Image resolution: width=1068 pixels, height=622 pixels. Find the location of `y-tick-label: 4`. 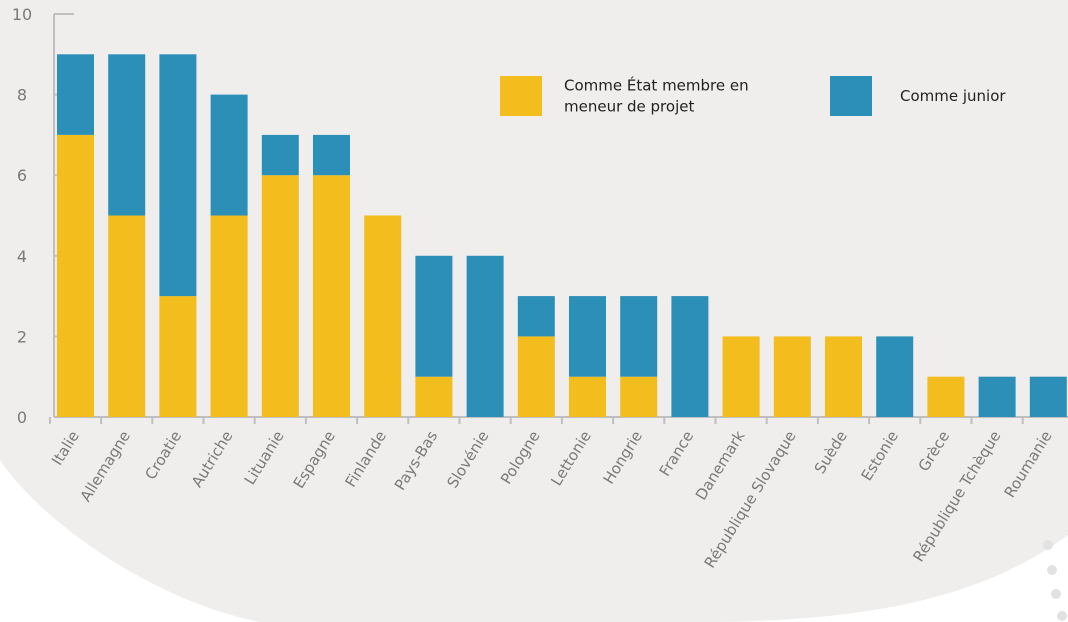

y-tick-label: 4 is located at coordinates (22, 256).